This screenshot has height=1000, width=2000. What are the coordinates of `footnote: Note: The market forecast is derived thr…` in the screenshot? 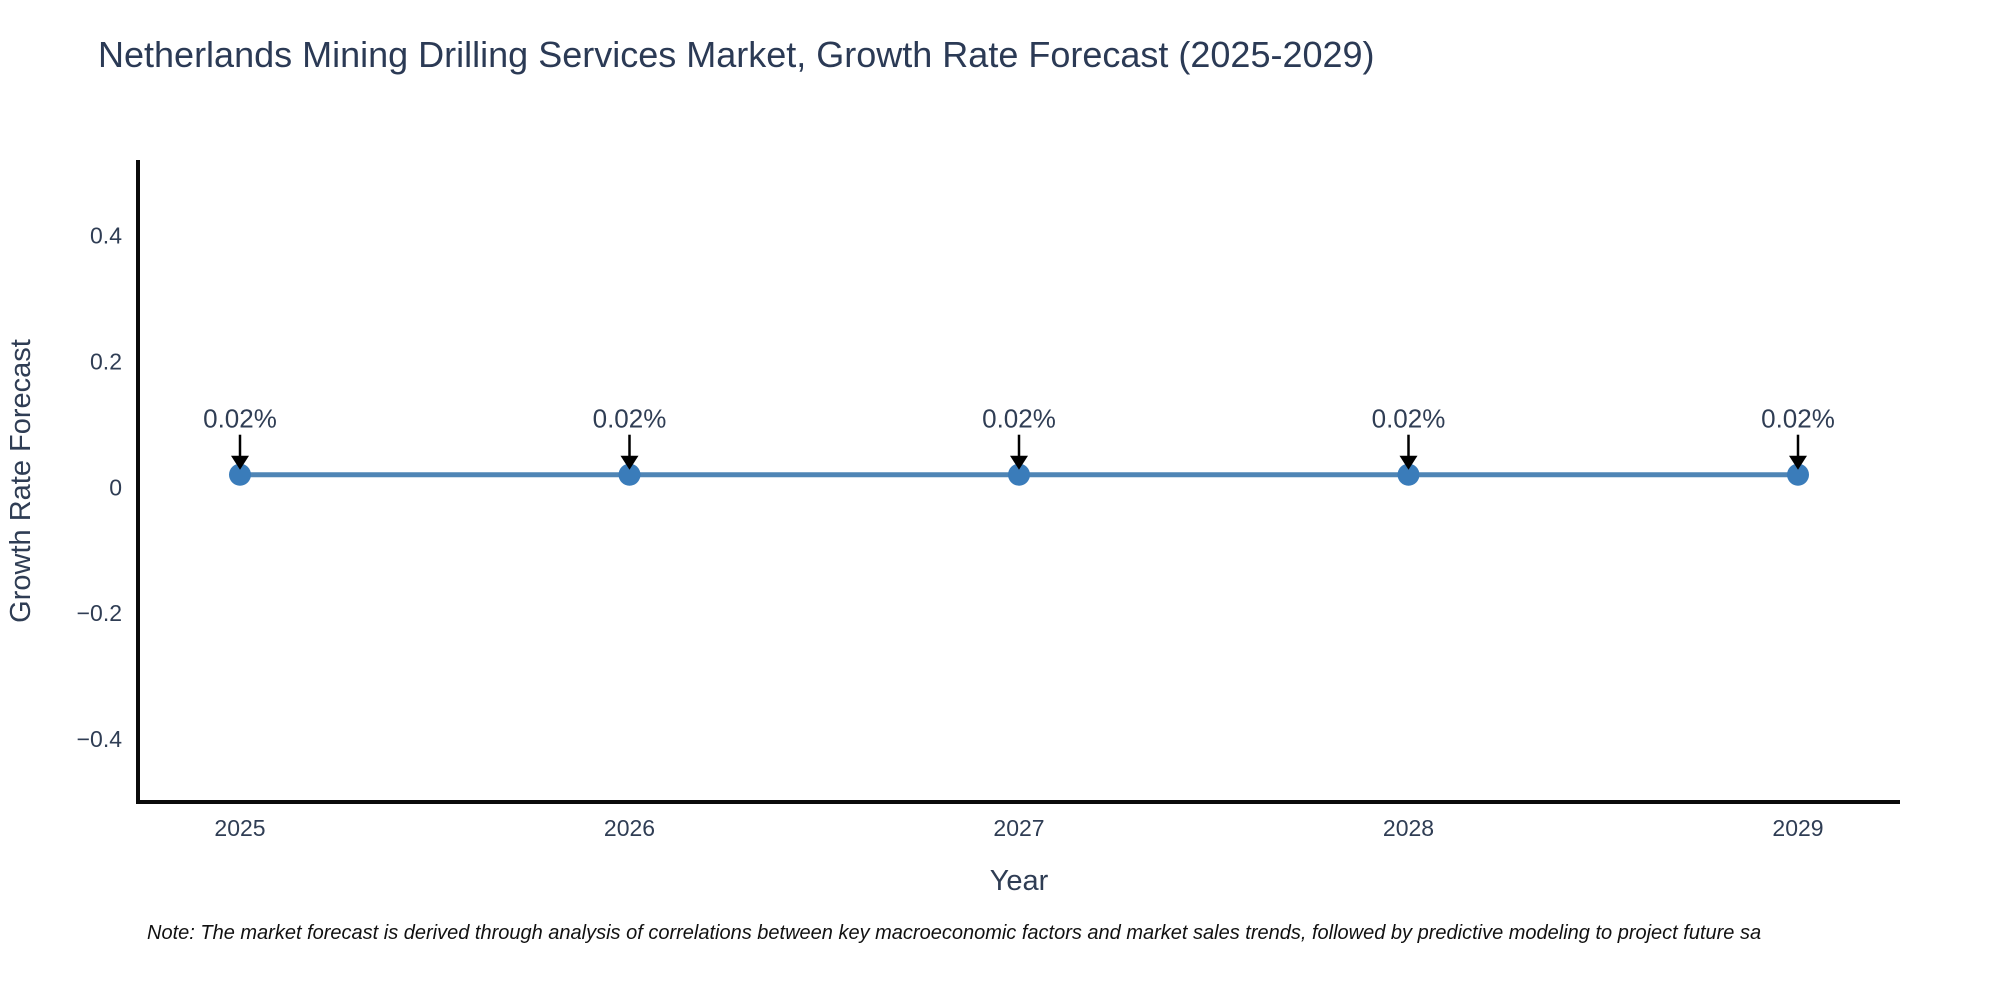 It's located at (954, 933).